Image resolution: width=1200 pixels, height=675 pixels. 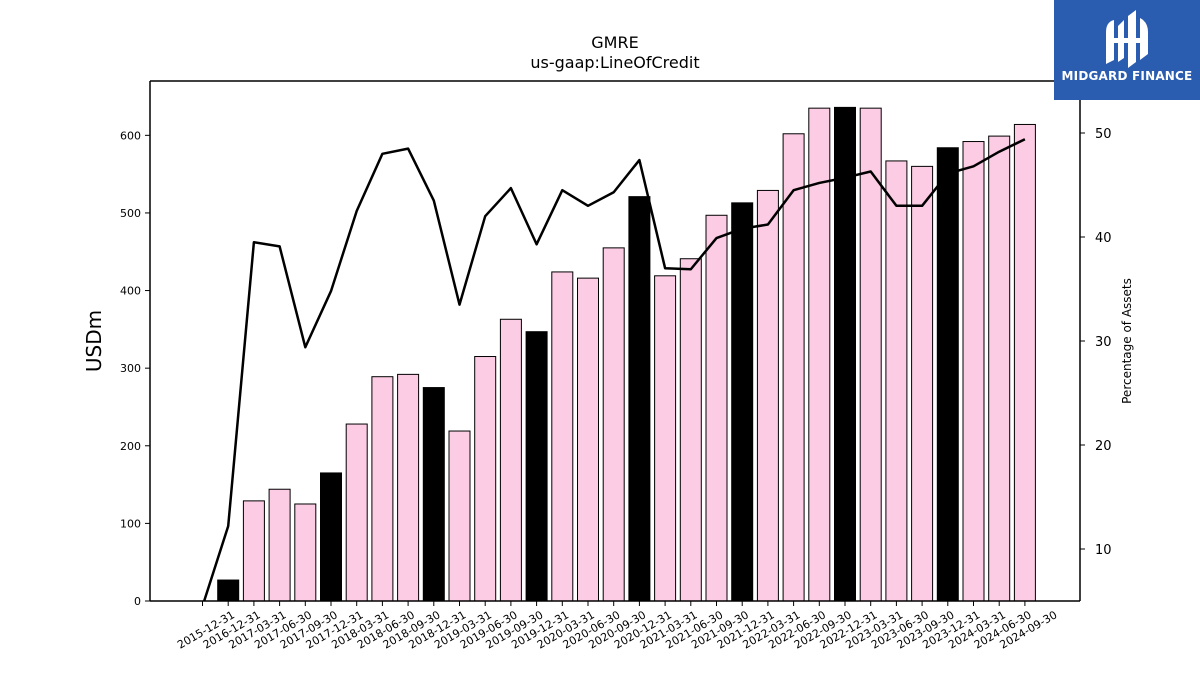 What do you see at coordinates (94, 341) in the screenshot?
I see `y-axis-label: USDm` at bounding box center [94, 341].